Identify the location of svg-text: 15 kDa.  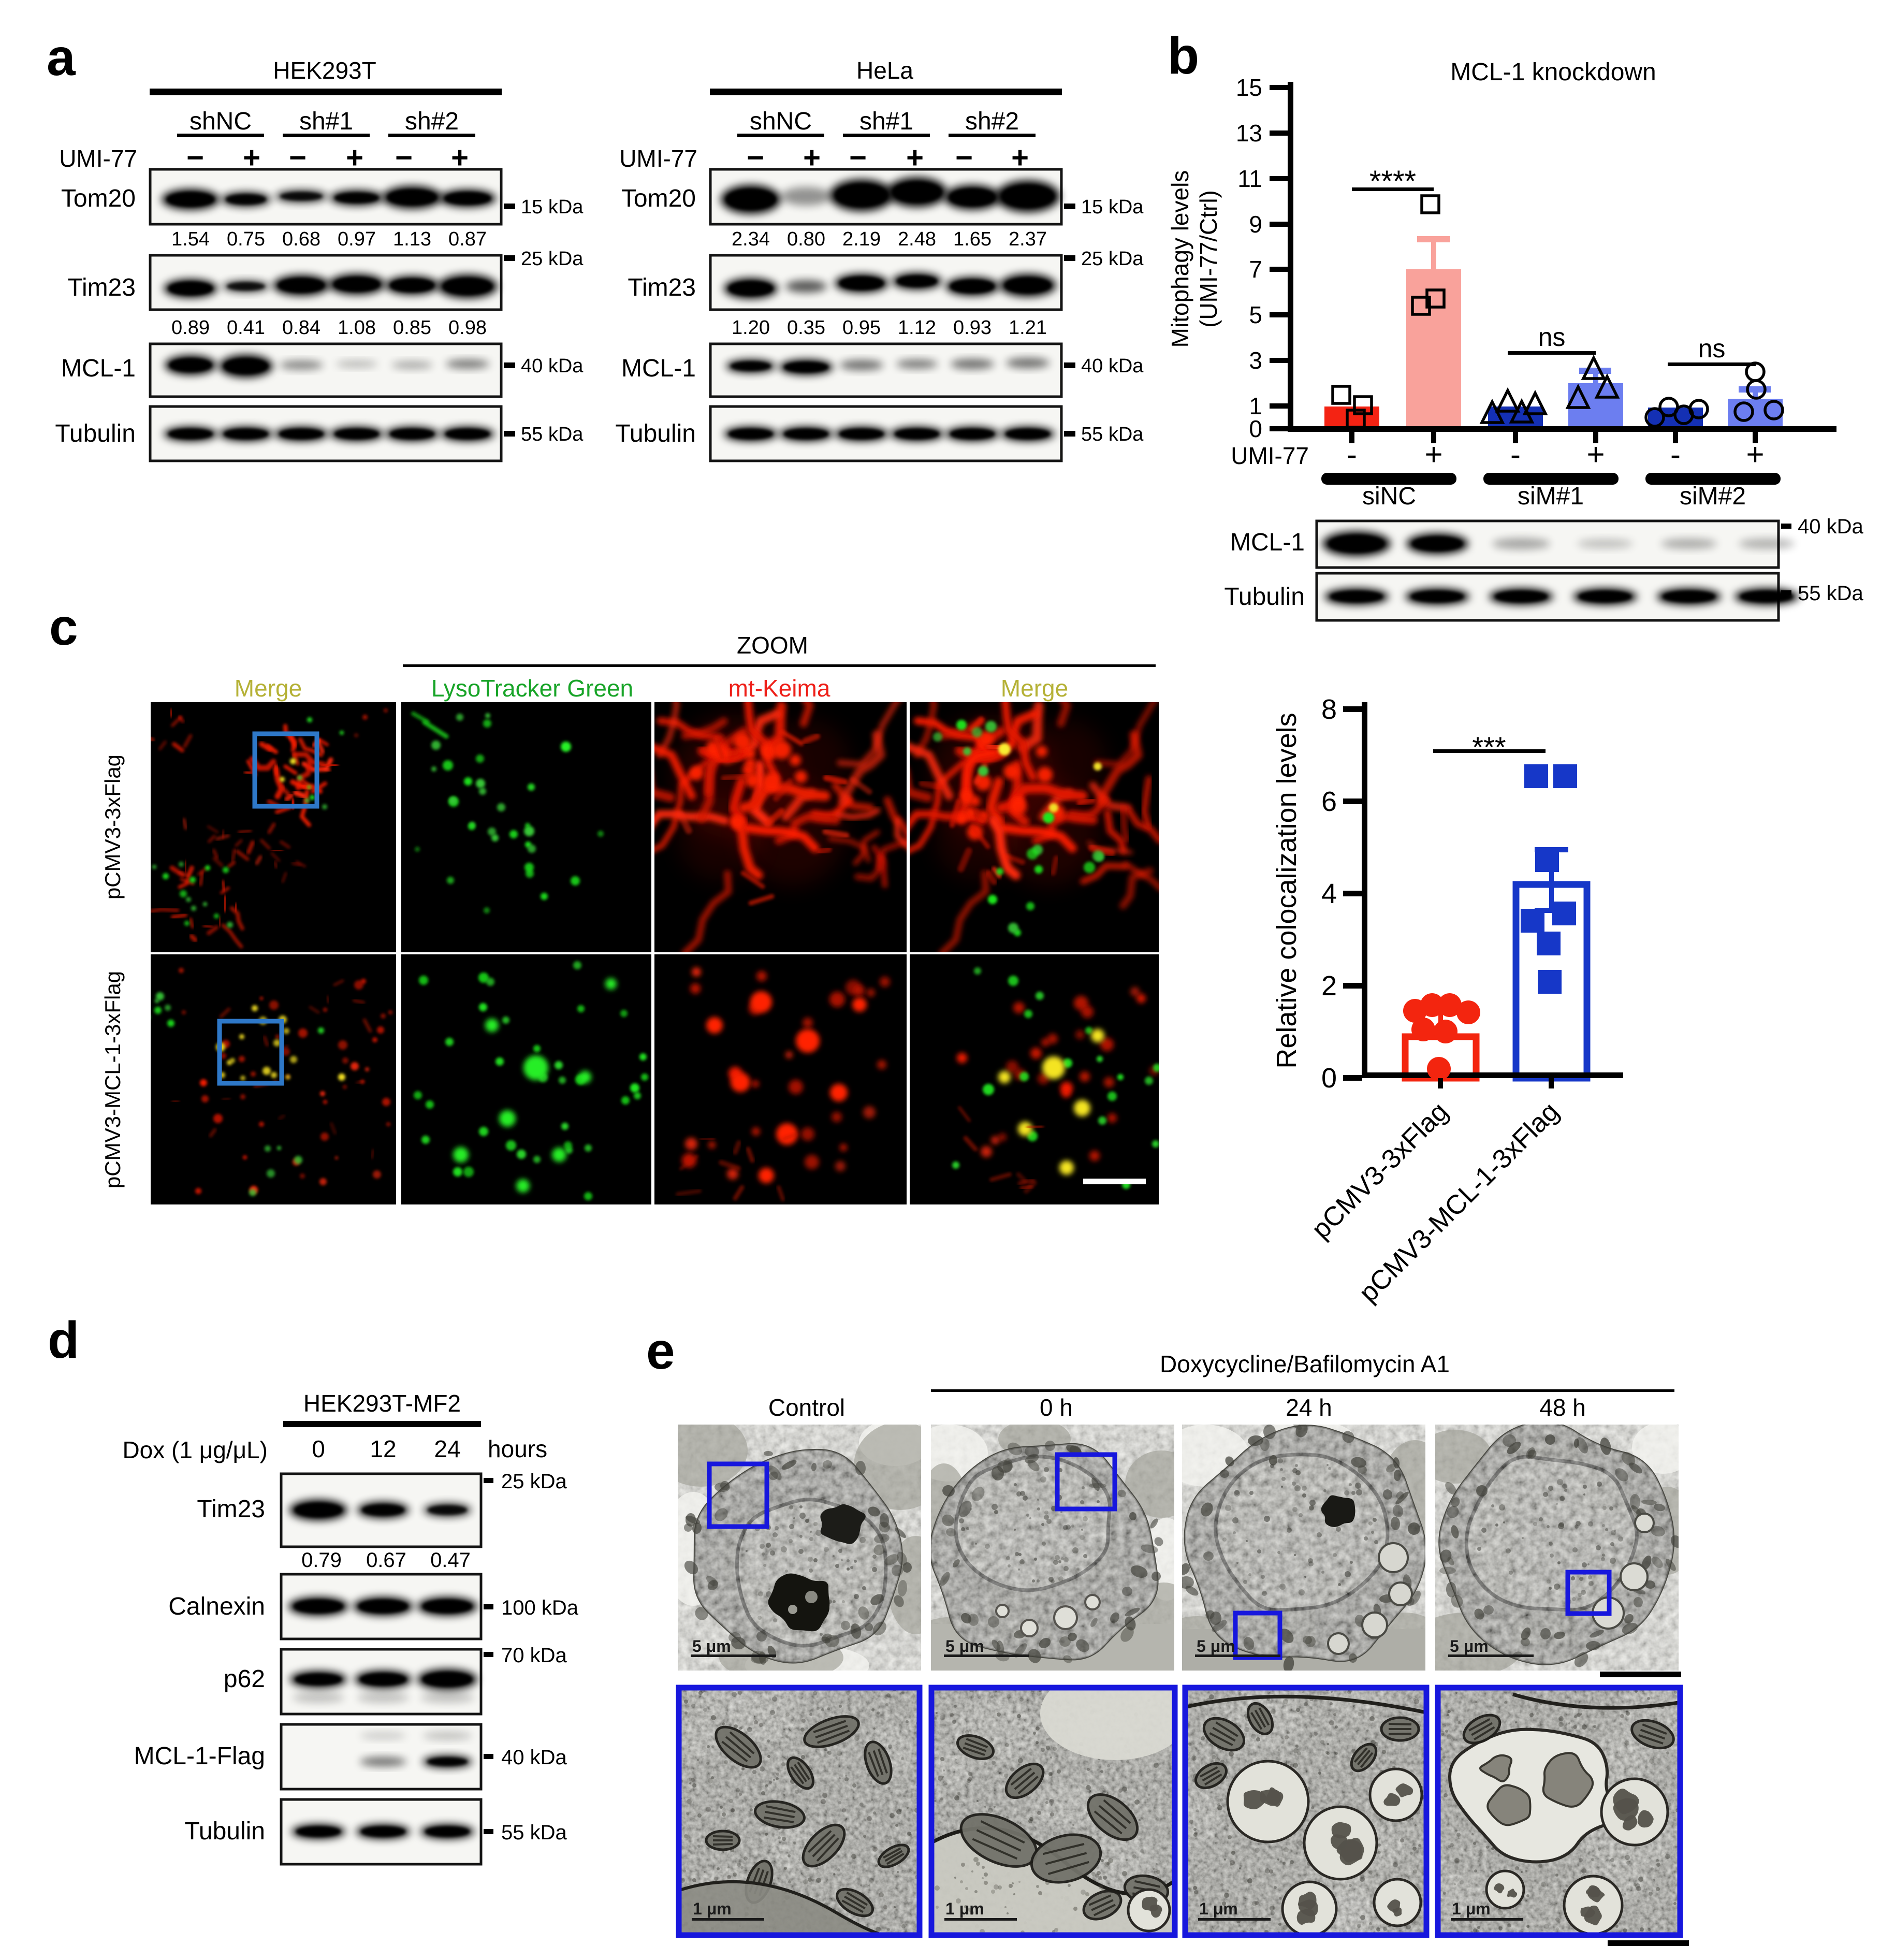
(1112, 207).